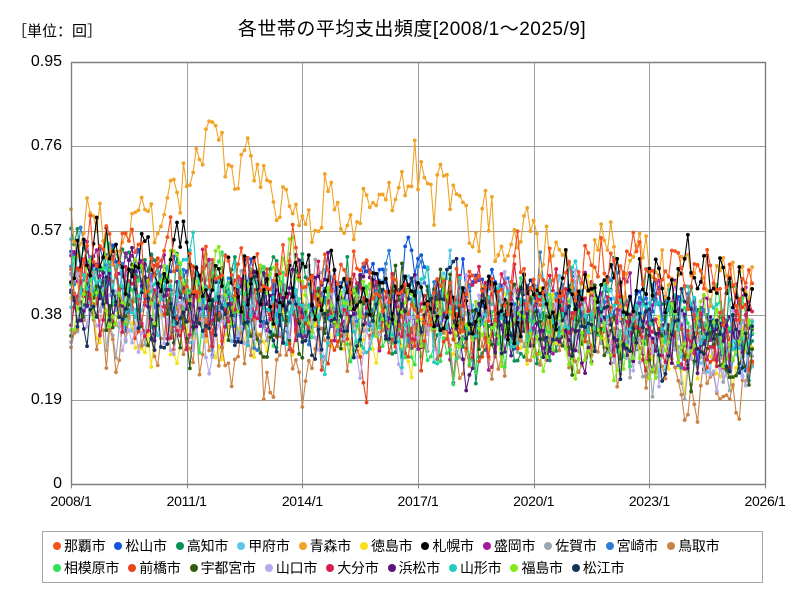 Image resolution: width=800 pixels, height=600 pixels. What do you see at coordinates (419, 568) in the screenshot?
I see `legend-item-label: 浜松市` at bounding box center [419, 568].